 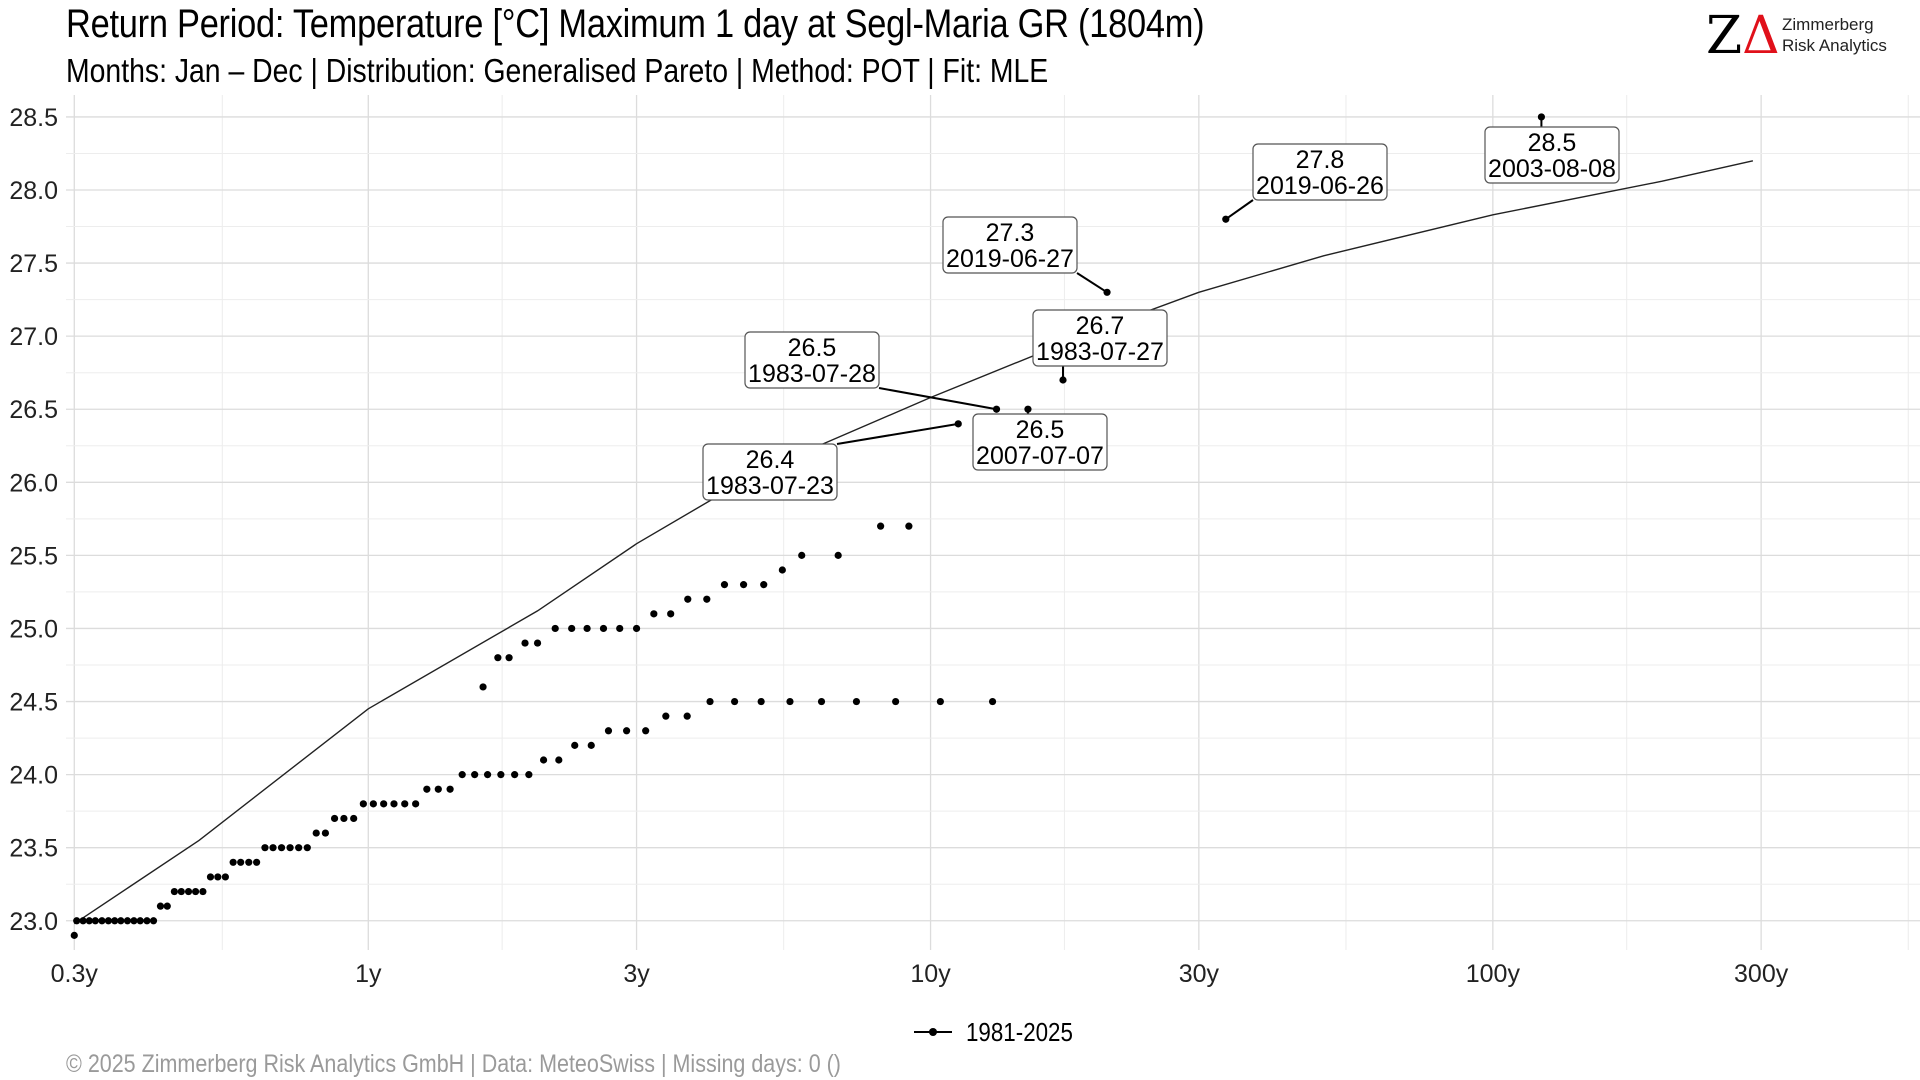 I want to click on annotation-value: 28.5, so click(x=1552, y=143).